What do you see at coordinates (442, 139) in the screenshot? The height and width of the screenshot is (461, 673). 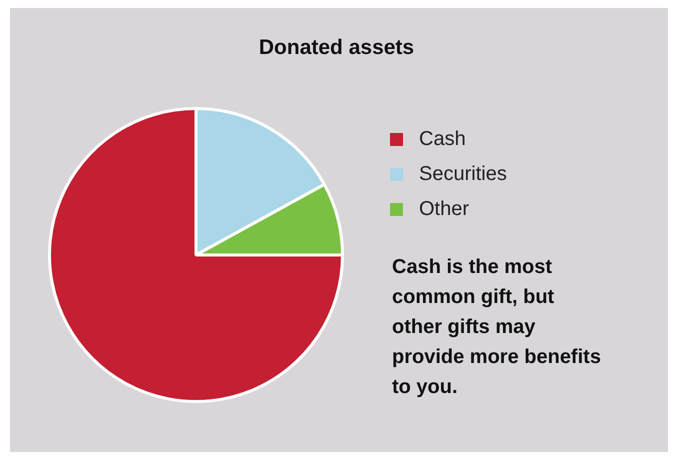 I see `legend-label: Cash` at bounding box center [442, 139].